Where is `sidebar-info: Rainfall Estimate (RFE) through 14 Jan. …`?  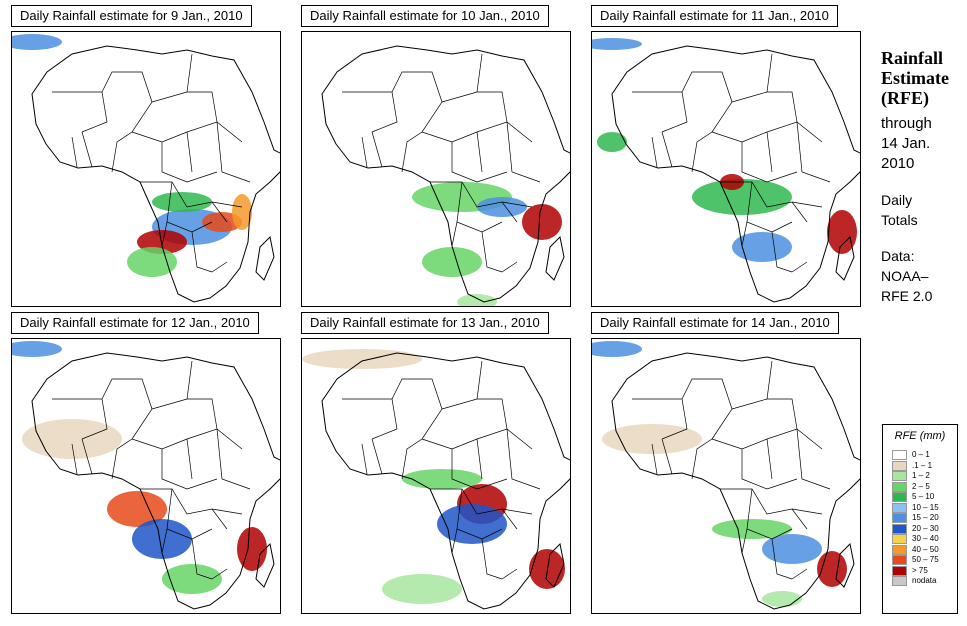
sidebar-info: Rainfall Estimate (RFE) through 14 Jan. … is located at coordinates (922, 177).